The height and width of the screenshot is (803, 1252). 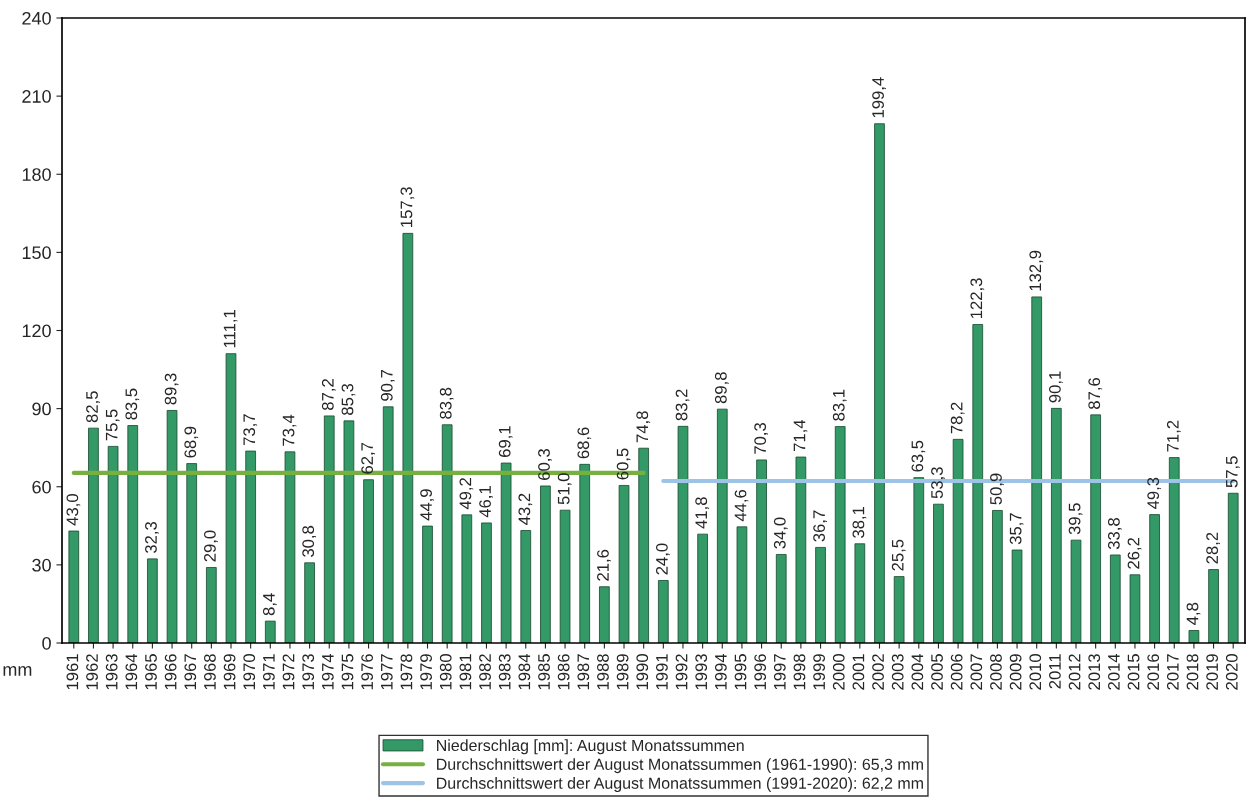 I want to click on x-tick-label: 1996, so click(x=760, y=672).